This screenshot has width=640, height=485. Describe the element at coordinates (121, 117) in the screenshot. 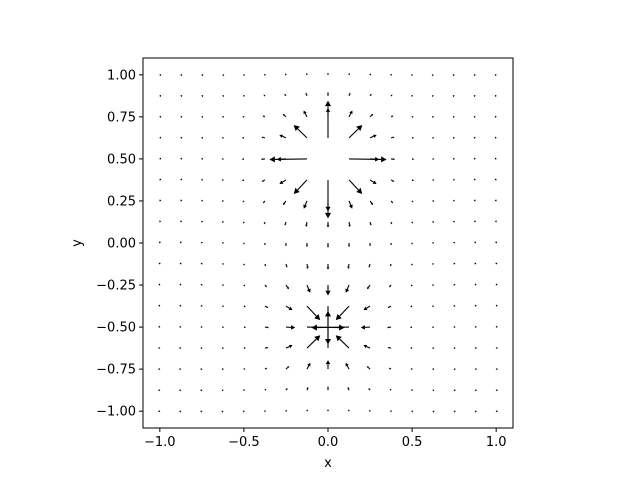

I see `y-tick-label: 0.75` at that location.